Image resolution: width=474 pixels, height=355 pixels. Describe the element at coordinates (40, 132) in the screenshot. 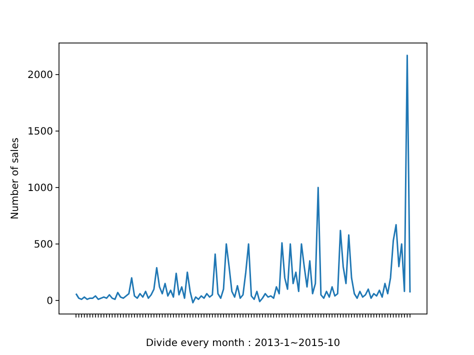

I see `y-tick-label: 1500` at that location.